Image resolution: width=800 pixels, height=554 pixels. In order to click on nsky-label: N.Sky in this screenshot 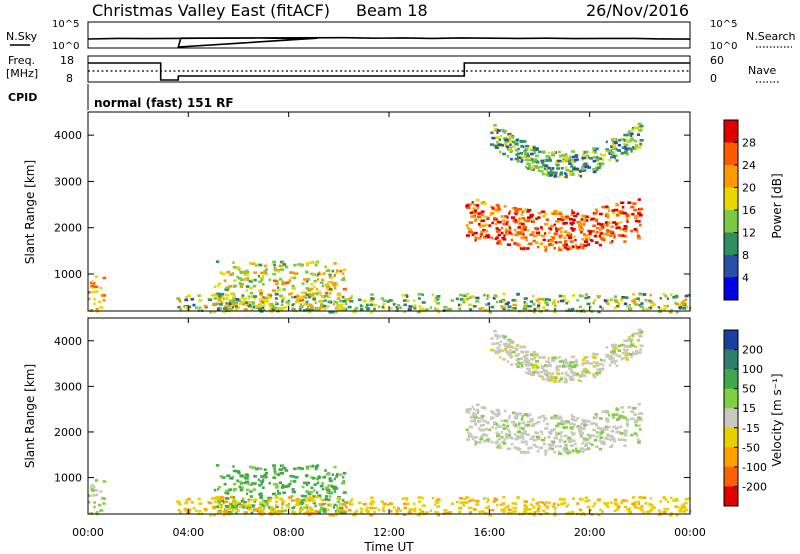, I will do `click(22, 36)`.